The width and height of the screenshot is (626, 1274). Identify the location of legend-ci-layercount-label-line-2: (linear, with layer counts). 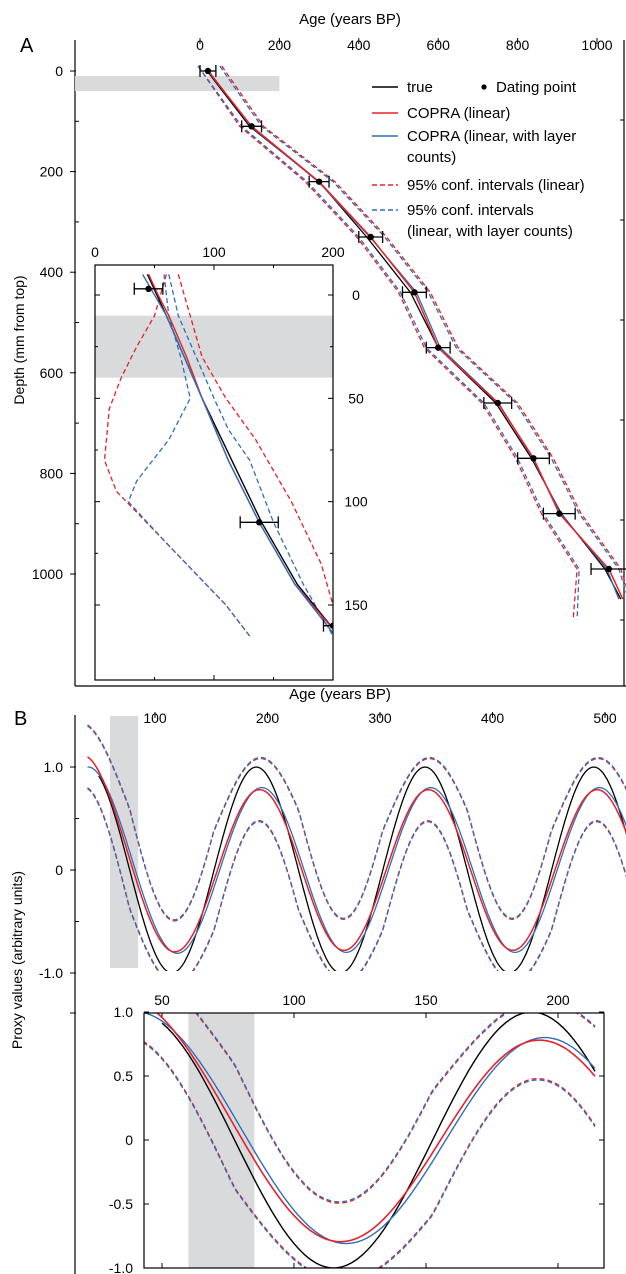
(490, 231).